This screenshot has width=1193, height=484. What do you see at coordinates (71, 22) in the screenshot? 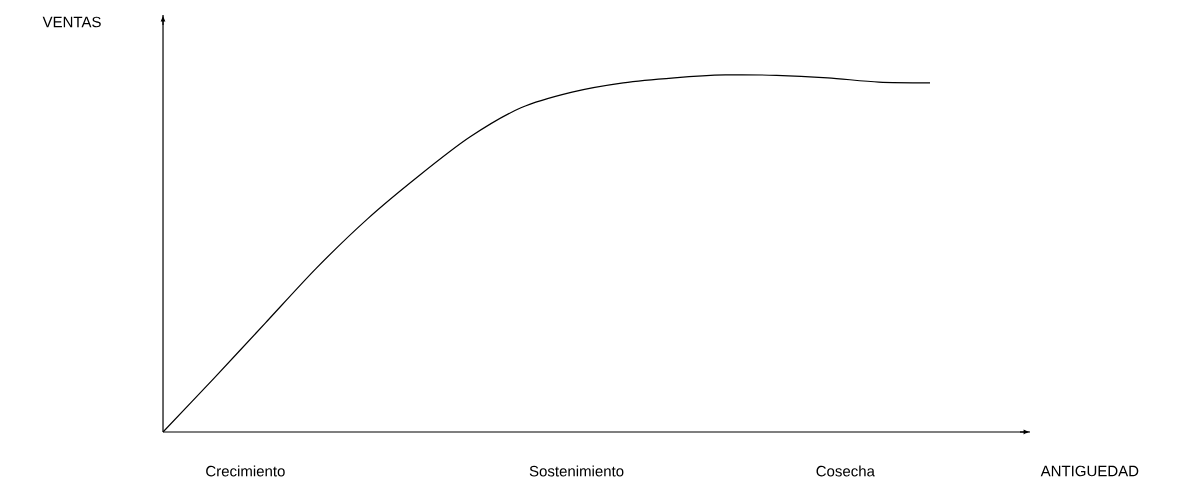
I see `y-axis-title: VENTAS` at bounding box center [71, 22].